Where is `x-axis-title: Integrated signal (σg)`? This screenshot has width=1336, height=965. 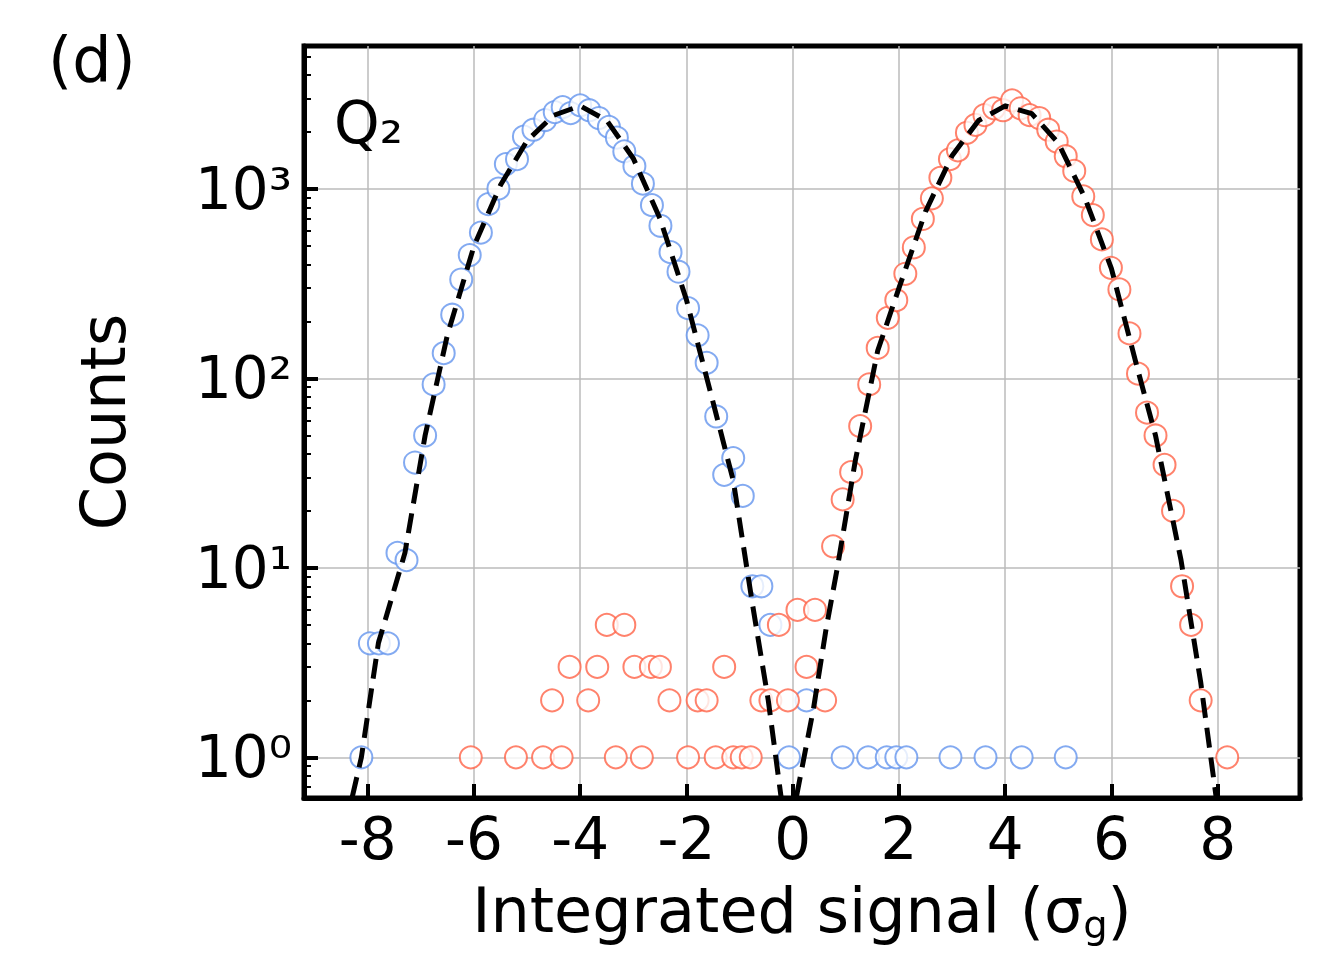 x-axis-title: Integrated signal (σg) is located at coordinates (802, 911).